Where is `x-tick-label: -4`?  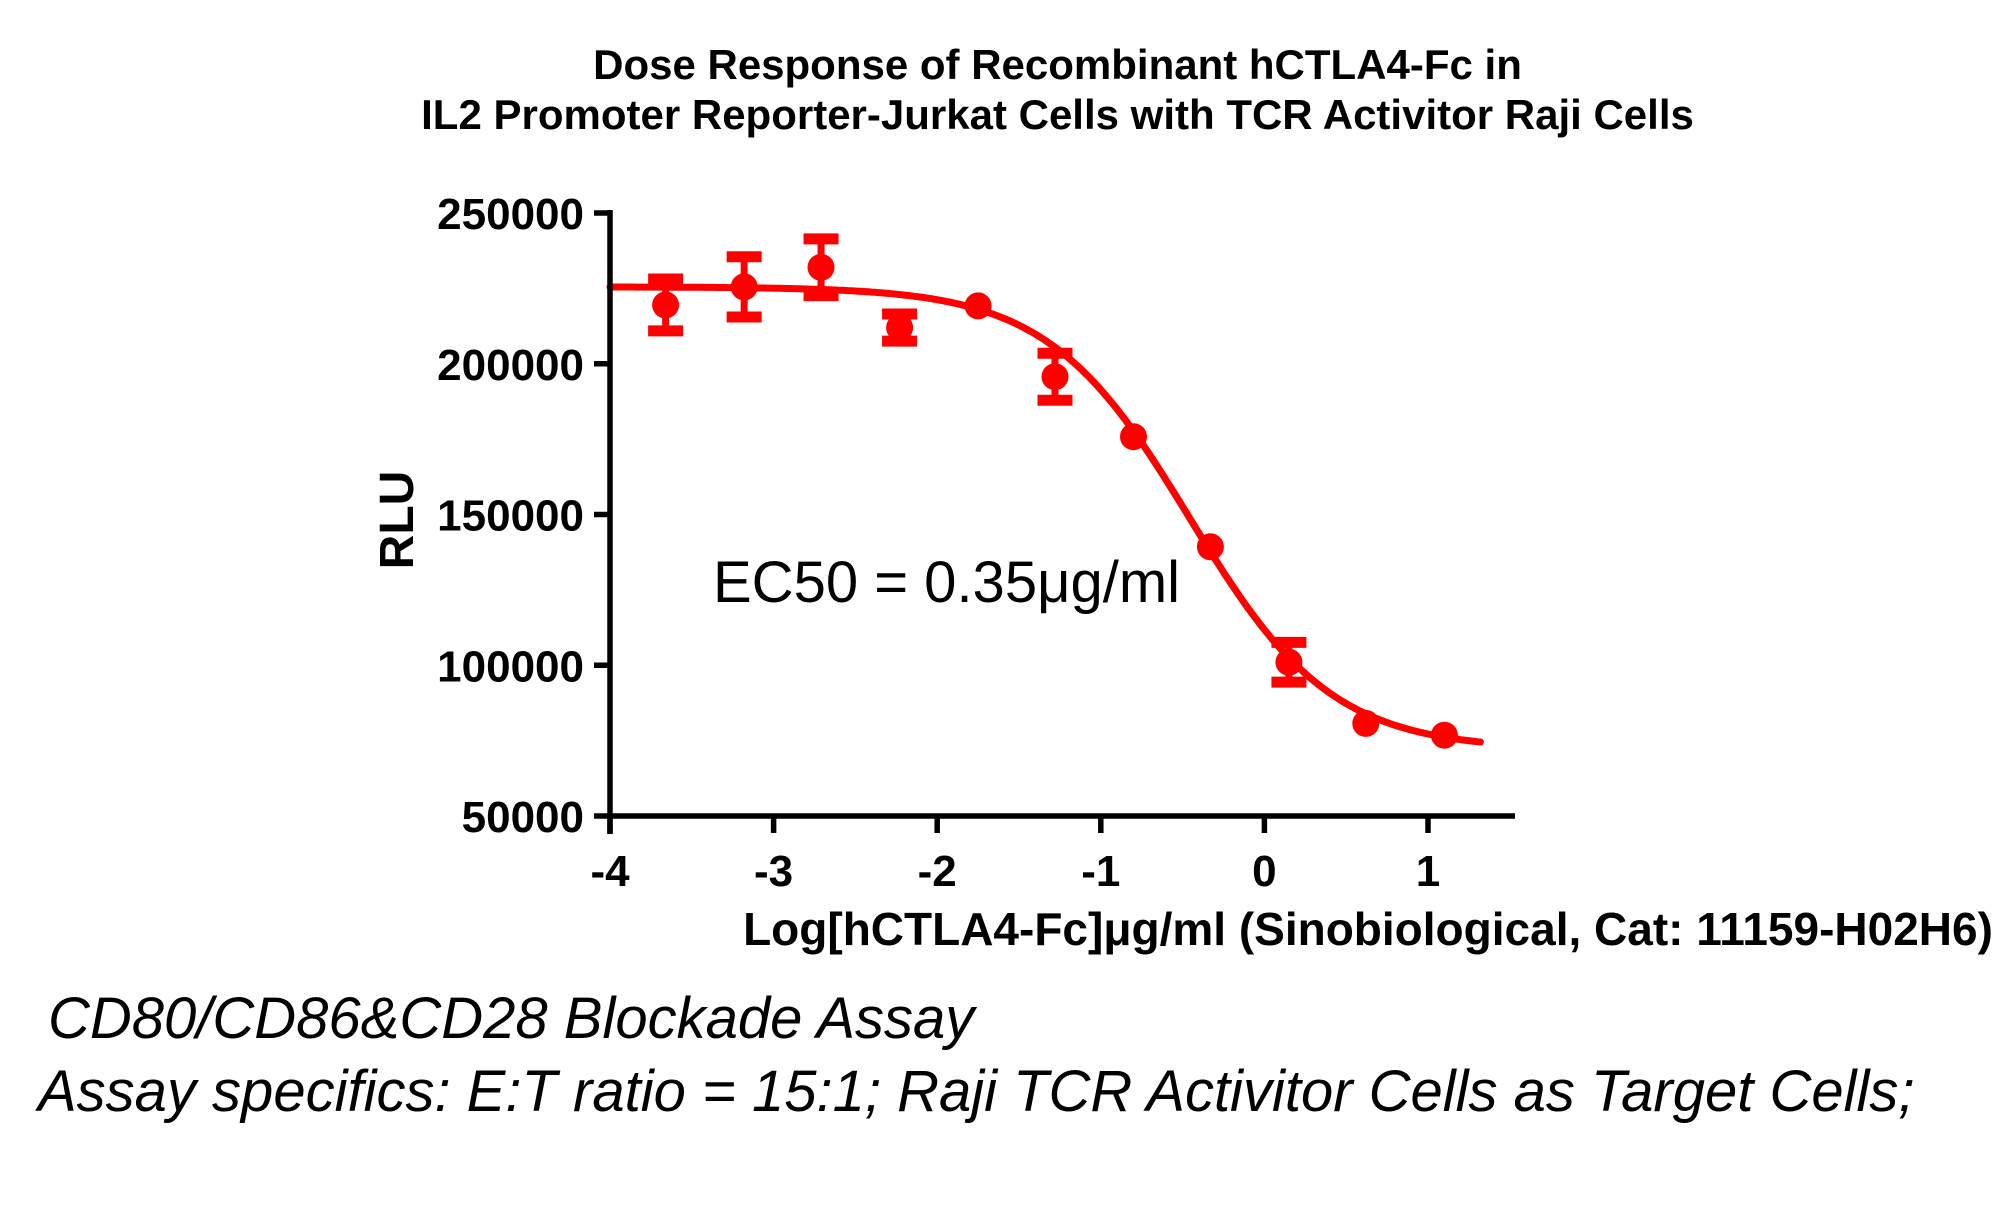
x-tick-label: -4 is located at coordinates (610, 871).